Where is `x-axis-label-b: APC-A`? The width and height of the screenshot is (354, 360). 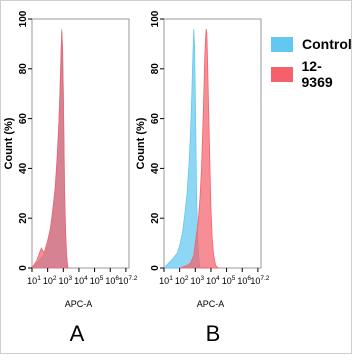
x-axis-label-b: APC-A is located at coordinates (211, 304).